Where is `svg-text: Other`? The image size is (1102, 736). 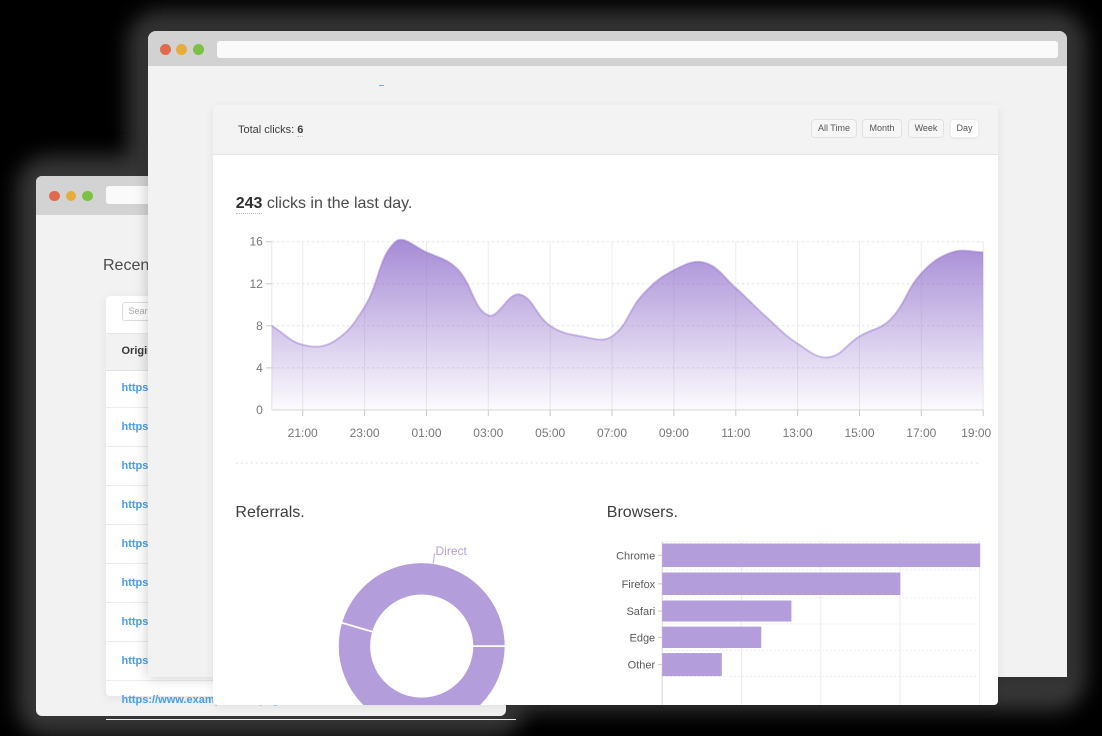
svg-text: Other is located at coordinates (642, 666).